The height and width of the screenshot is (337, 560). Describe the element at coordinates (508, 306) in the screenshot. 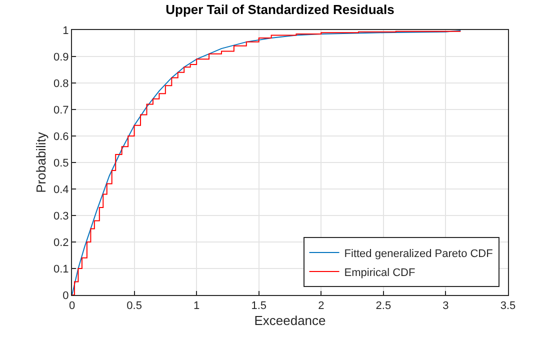

I see `x-tick-label: 3.5` at that location.